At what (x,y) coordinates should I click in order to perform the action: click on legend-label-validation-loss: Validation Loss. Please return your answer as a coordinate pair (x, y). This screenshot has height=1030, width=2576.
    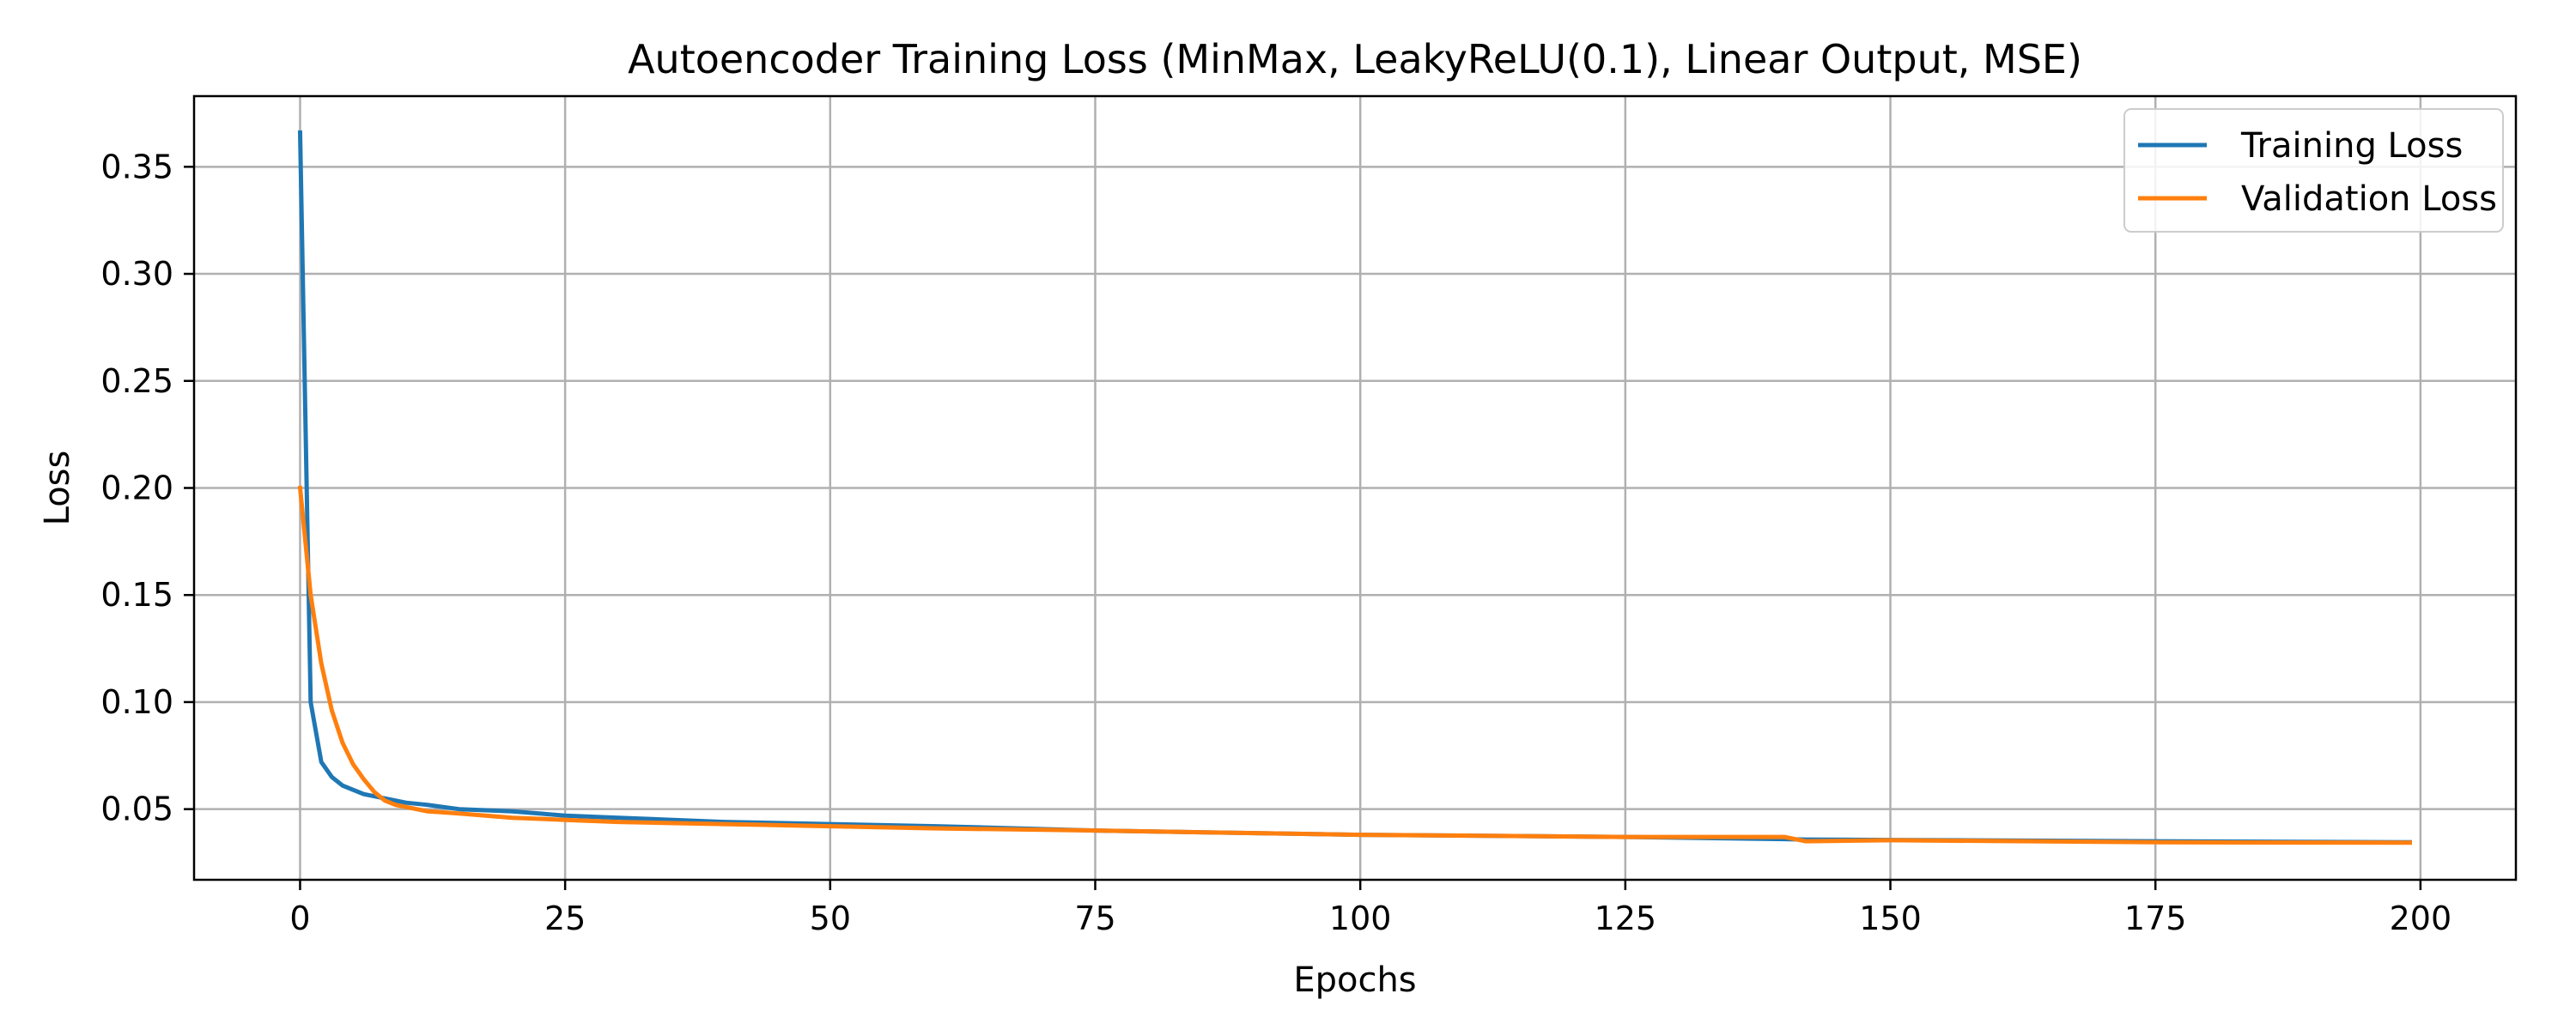
    Looking at the image, I should click on (2369, 199).